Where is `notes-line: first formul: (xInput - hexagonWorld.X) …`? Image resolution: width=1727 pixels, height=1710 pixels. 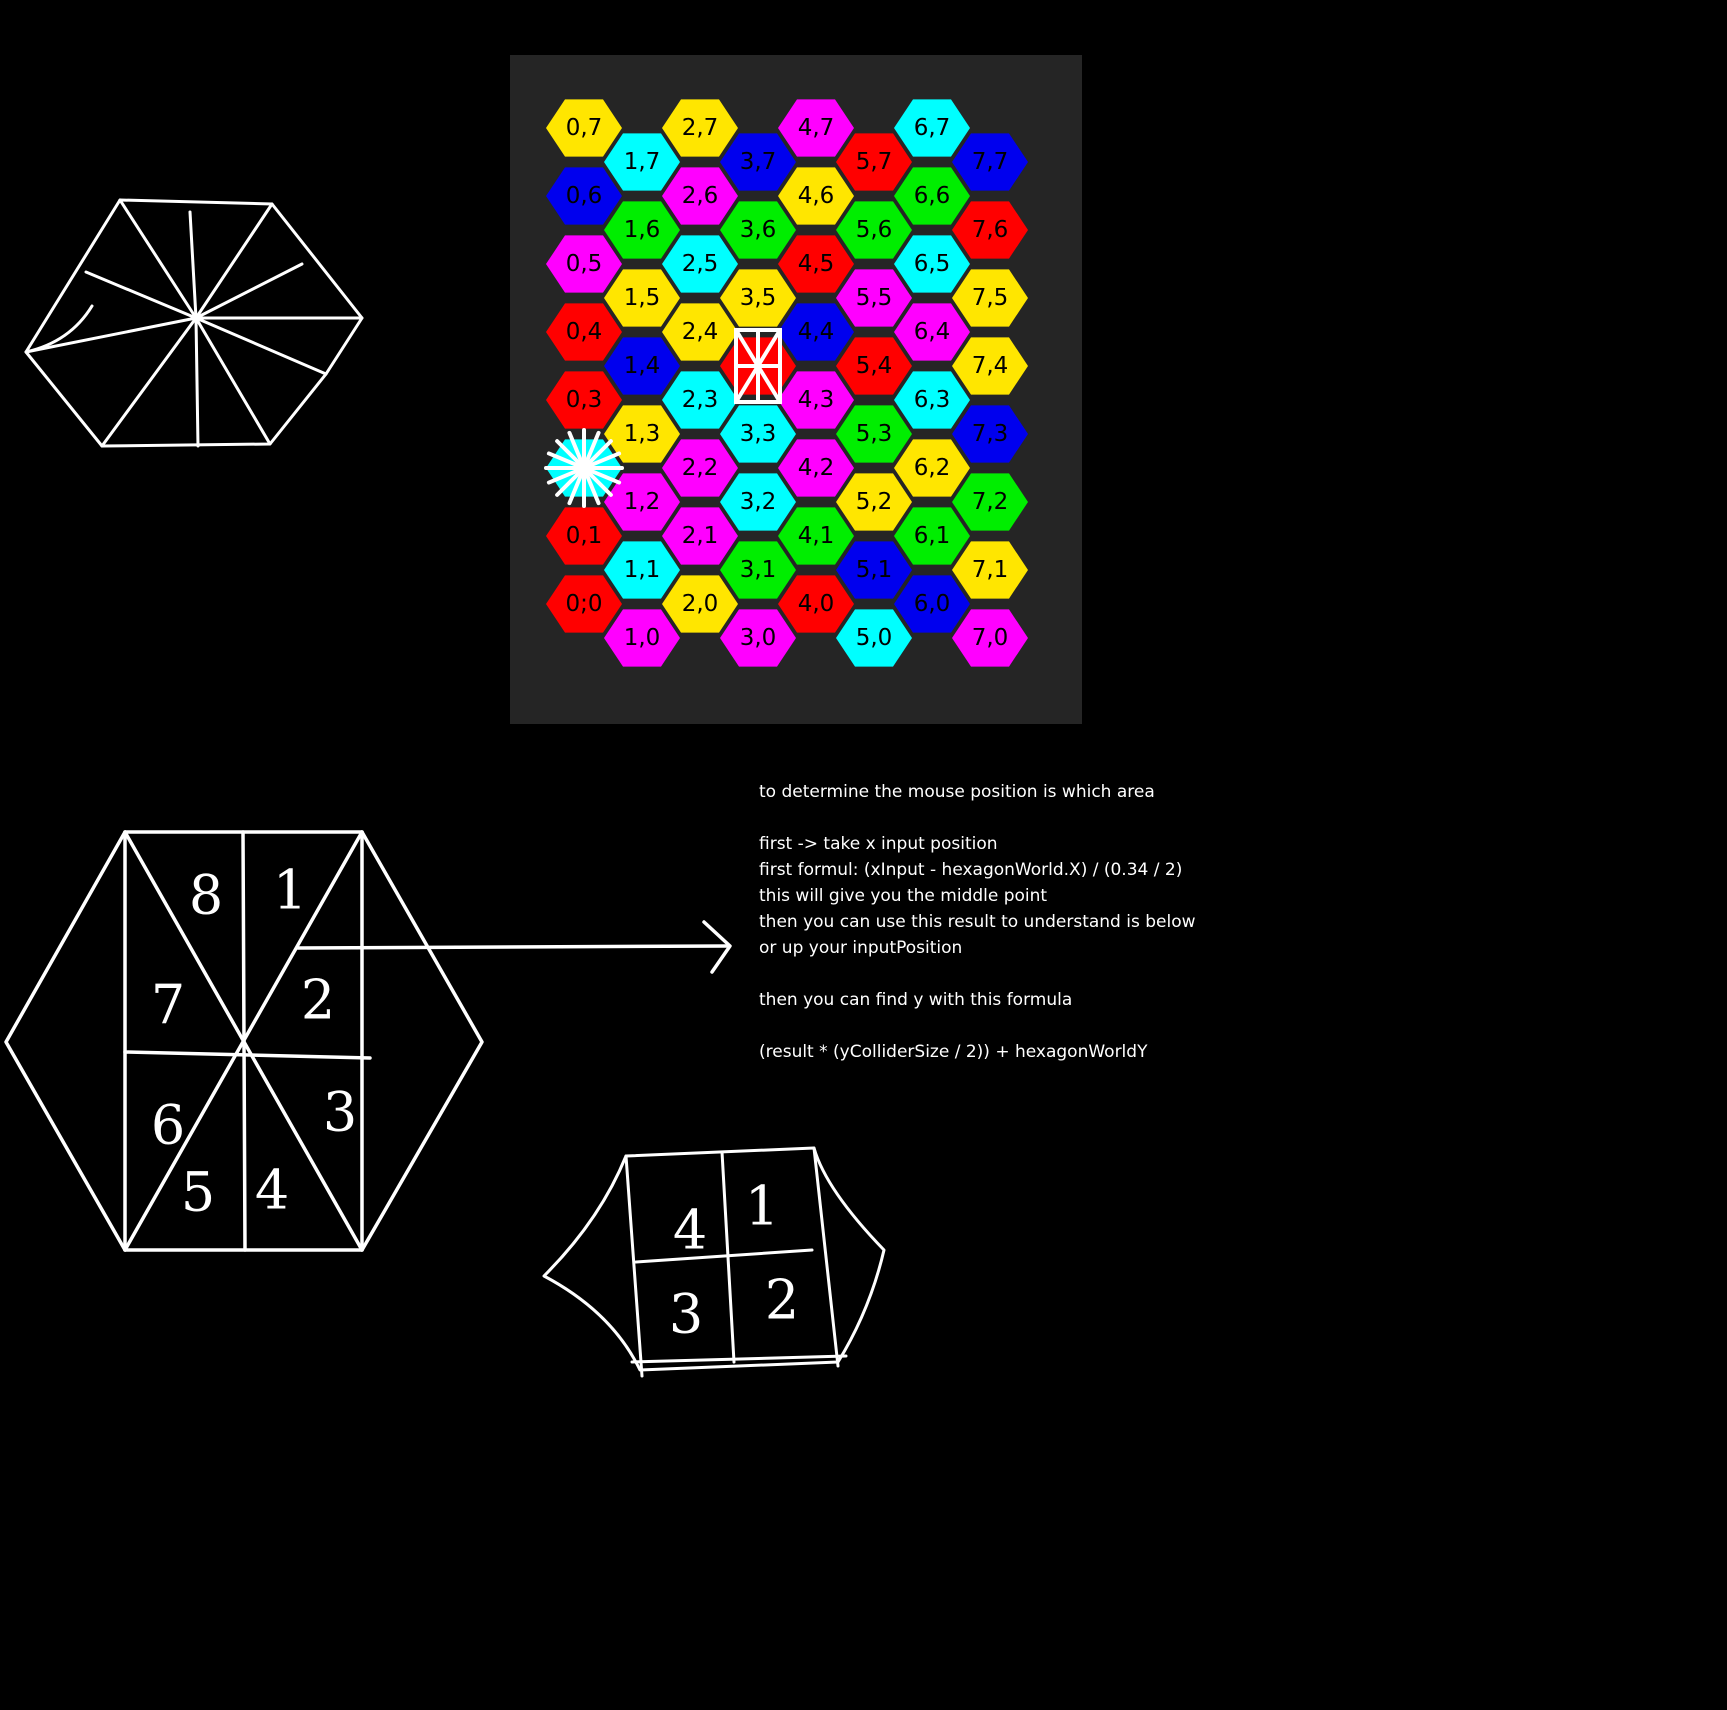 notes-line: first formul: (xInput - hexagonWorld.X) … is located at coordinates (971, 870).